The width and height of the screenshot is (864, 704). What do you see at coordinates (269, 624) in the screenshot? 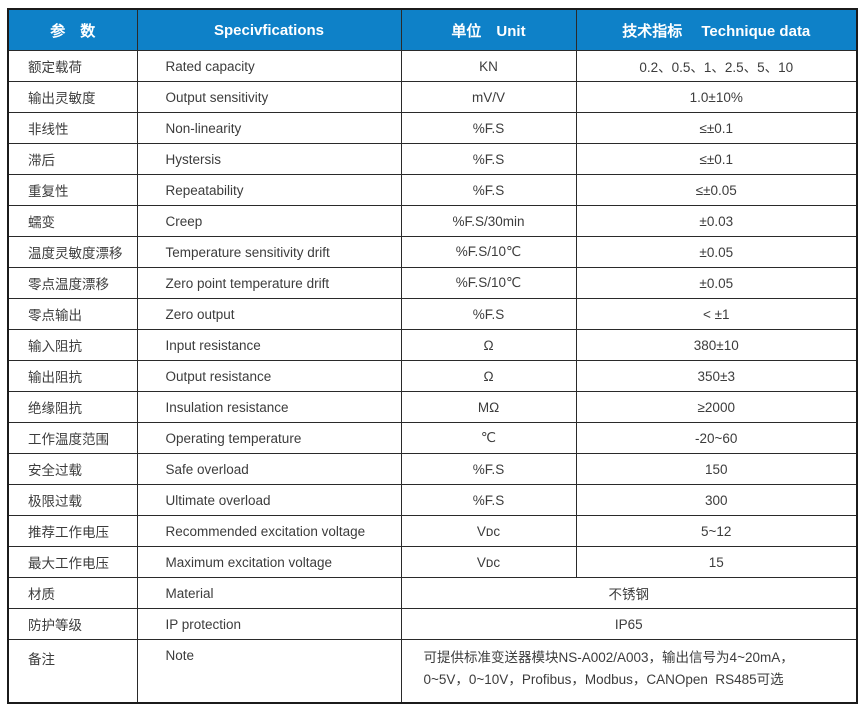
I see `spec-cell: IP protection` at bounding box center [269, 624].